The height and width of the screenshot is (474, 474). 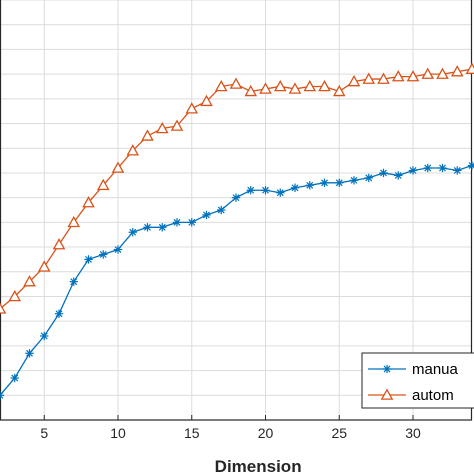 I want to click on x-tick-label: 30, so click(x=413, y=433).